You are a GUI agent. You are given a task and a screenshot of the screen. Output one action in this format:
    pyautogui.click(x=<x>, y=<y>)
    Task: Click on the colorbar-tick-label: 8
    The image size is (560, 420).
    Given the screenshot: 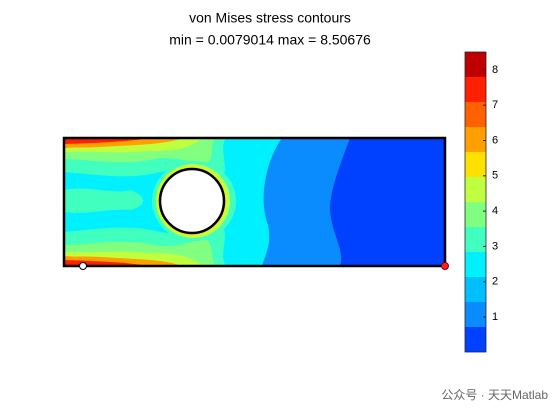 What is the action you would take?
    pyautogui.click(x=495, y=70)
    